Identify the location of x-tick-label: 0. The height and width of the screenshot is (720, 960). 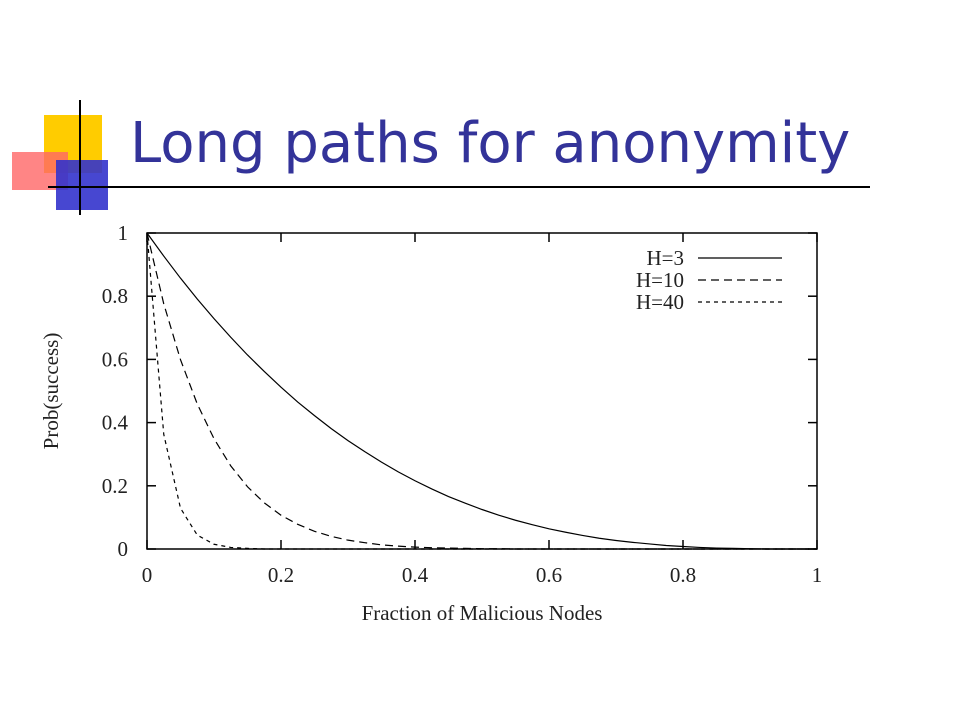
(147, 575).